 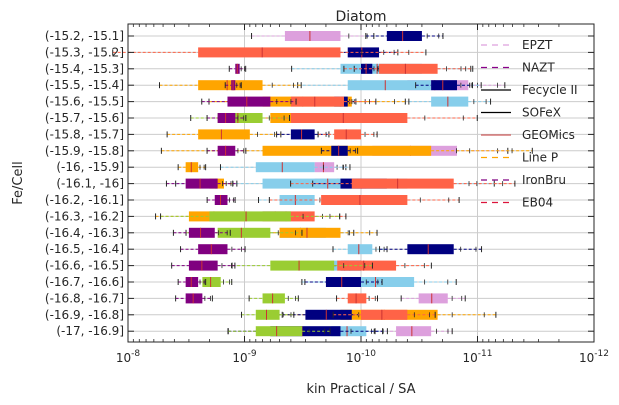 What do you see at coordinates (90, 167) in the screenshot?
I see `y-tick-label: (-16, -15.9]` at bounding box center [90, 167].